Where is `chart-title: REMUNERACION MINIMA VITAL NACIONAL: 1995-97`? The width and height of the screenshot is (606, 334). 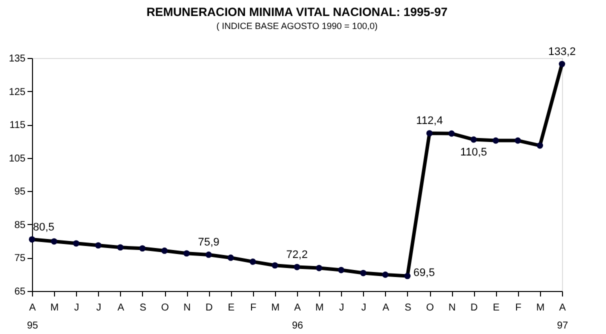
chart-title: REMUNERACION MINIMA VITAL NACIONAL: 1995-97 is located at coordinates (297, 11).